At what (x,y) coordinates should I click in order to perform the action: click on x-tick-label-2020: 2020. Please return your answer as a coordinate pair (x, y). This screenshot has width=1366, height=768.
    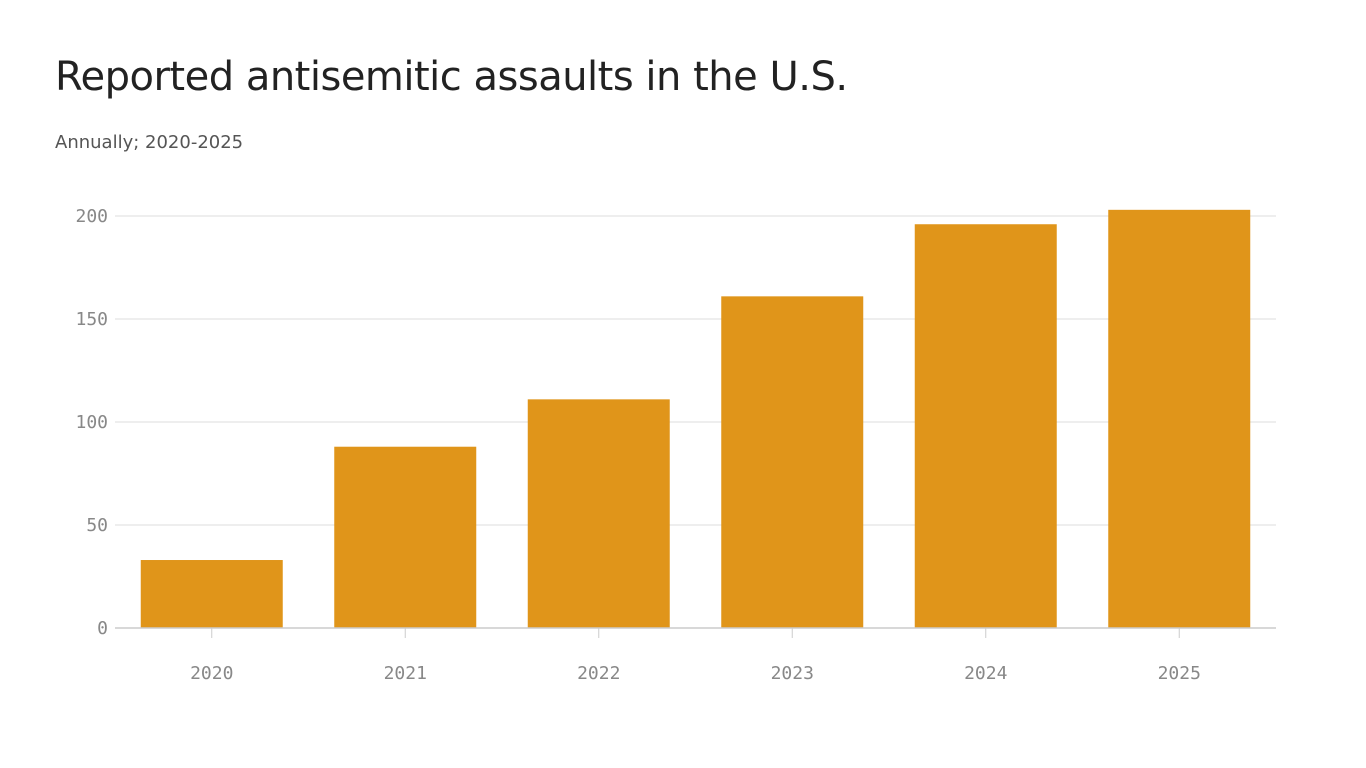
    Looking at the image, I should click on (211, 673).